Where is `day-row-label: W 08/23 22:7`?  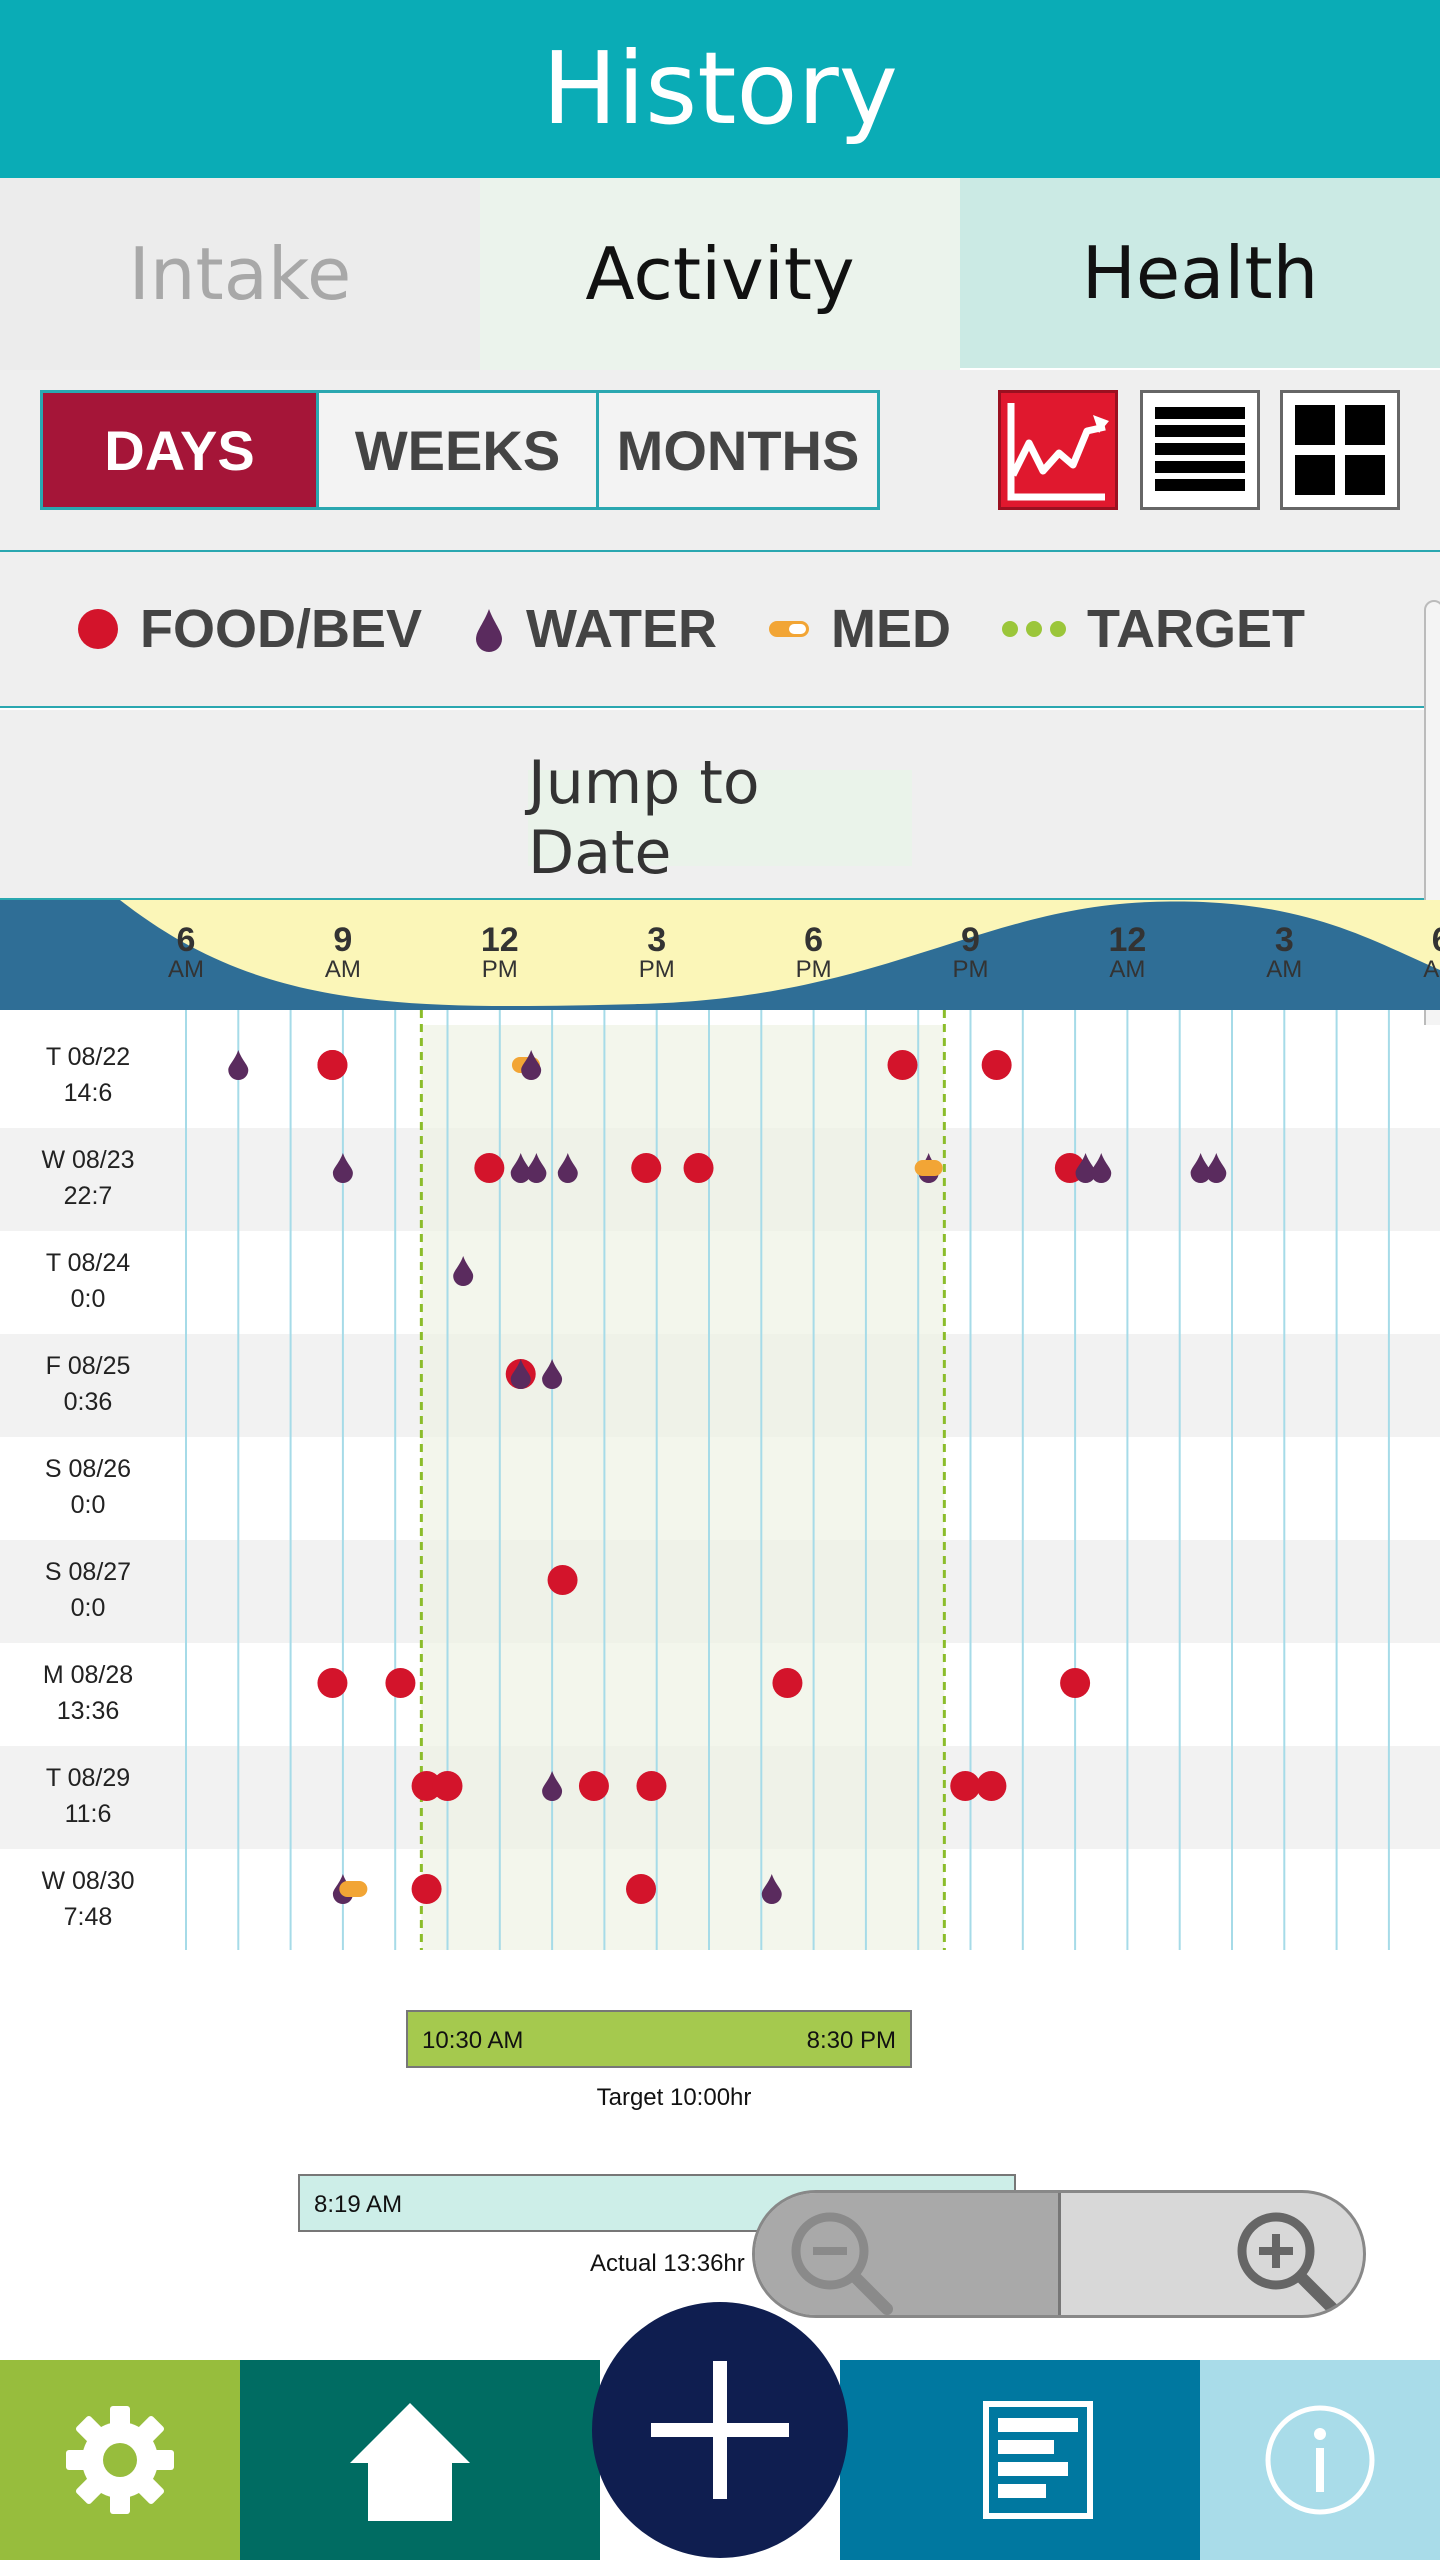 day-row-label: W 08/23 22:7 is located at coordinates (88, 1178).